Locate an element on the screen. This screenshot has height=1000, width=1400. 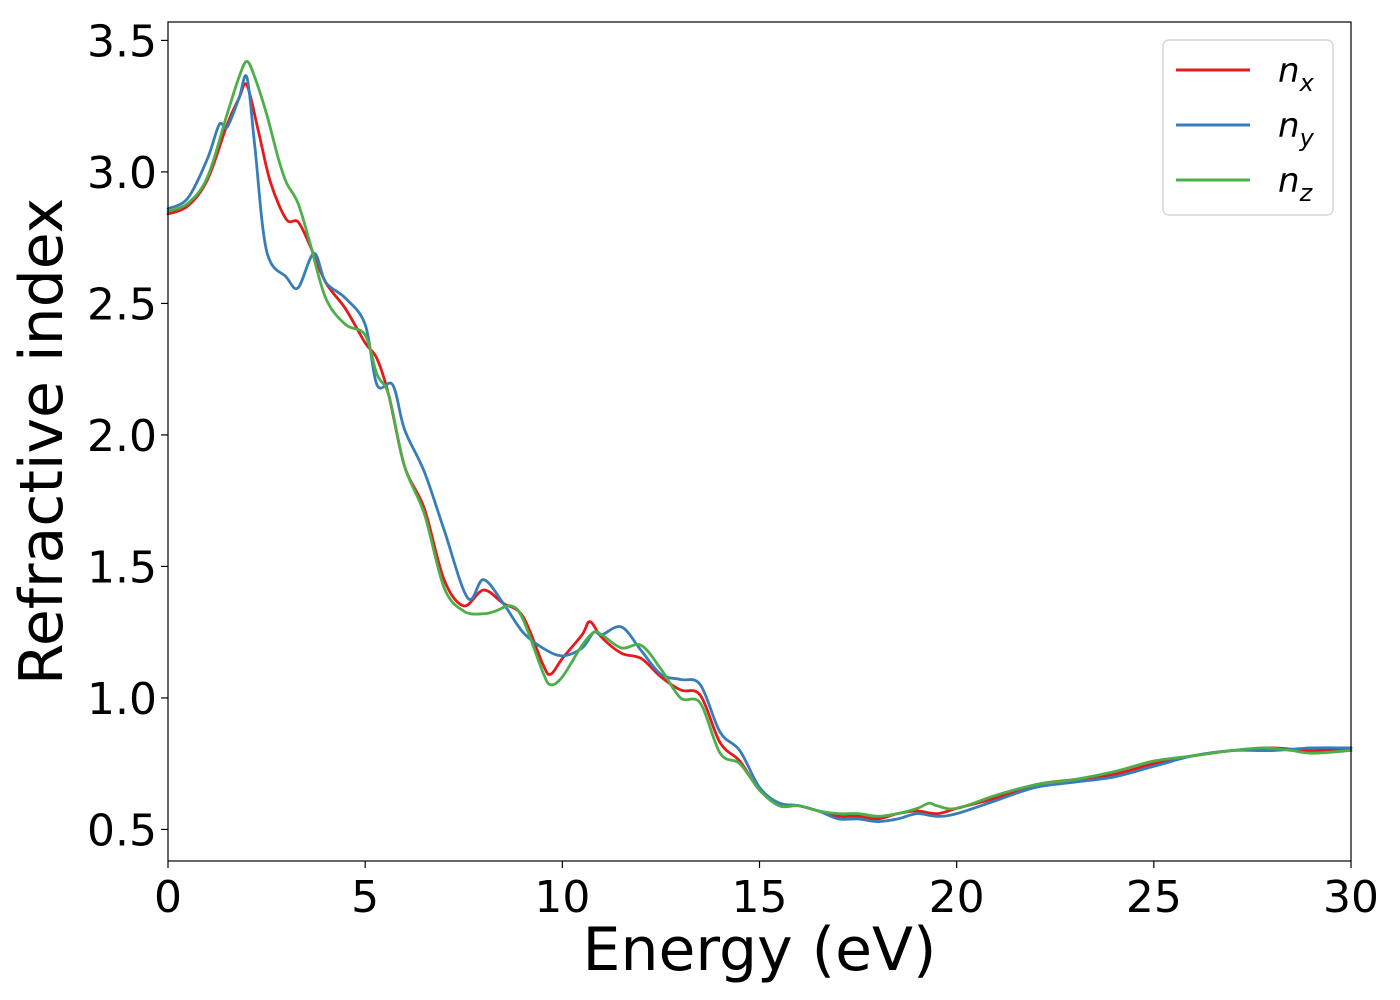
y-tick-label: 3.0 is located at coordinates (122, 173).